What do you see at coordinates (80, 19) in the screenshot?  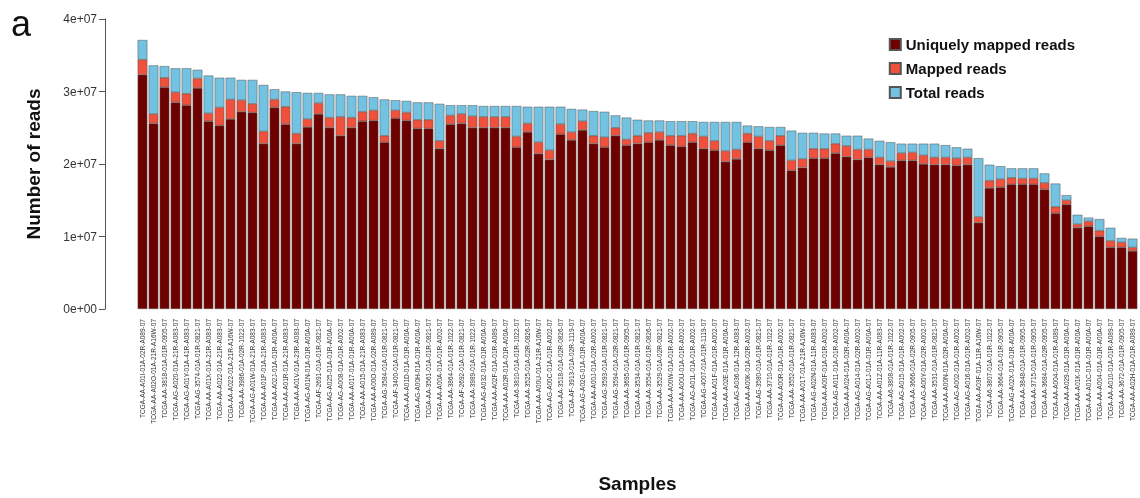 I see `y-tick-label: 4e+07` at bounding box center [80, 19].